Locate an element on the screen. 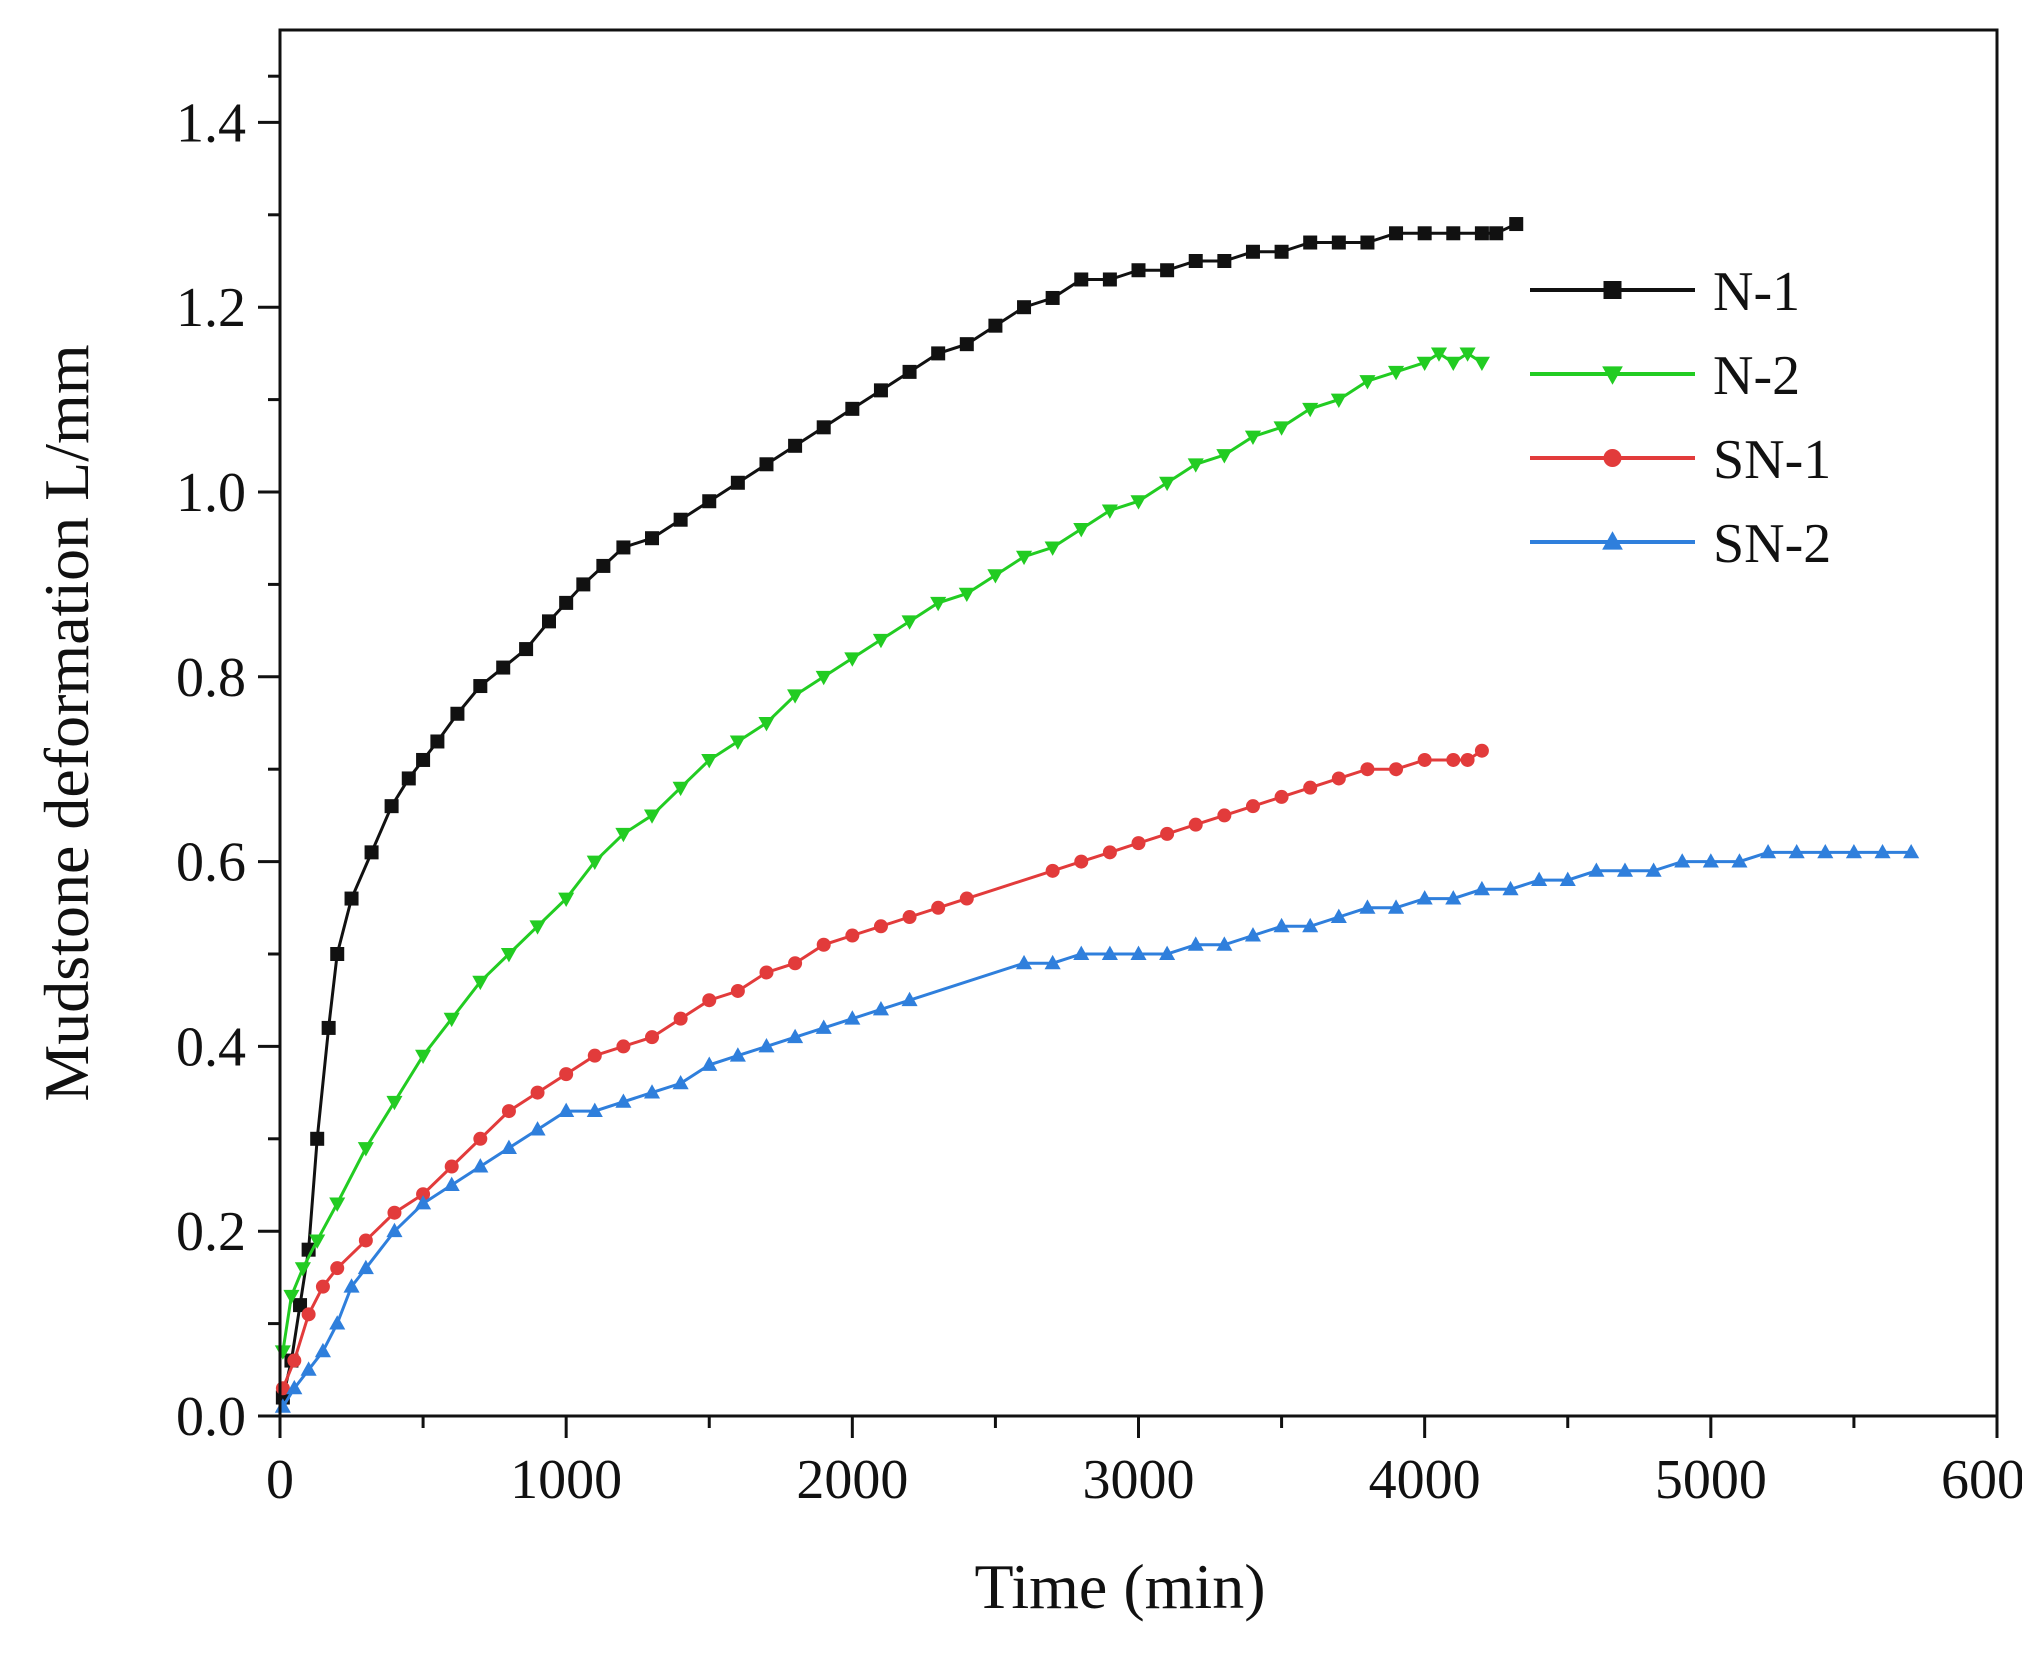 The image size is (2022, 1653). y-tick-label: 0.4 is located at coordinates (211, 1047).